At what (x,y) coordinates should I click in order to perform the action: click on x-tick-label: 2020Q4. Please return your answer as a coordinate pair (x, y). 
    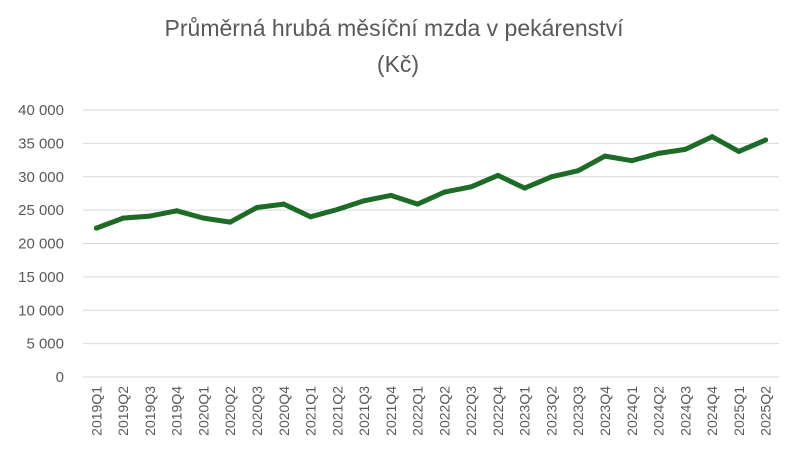
    Looking at the image, I should click on (284, 411).